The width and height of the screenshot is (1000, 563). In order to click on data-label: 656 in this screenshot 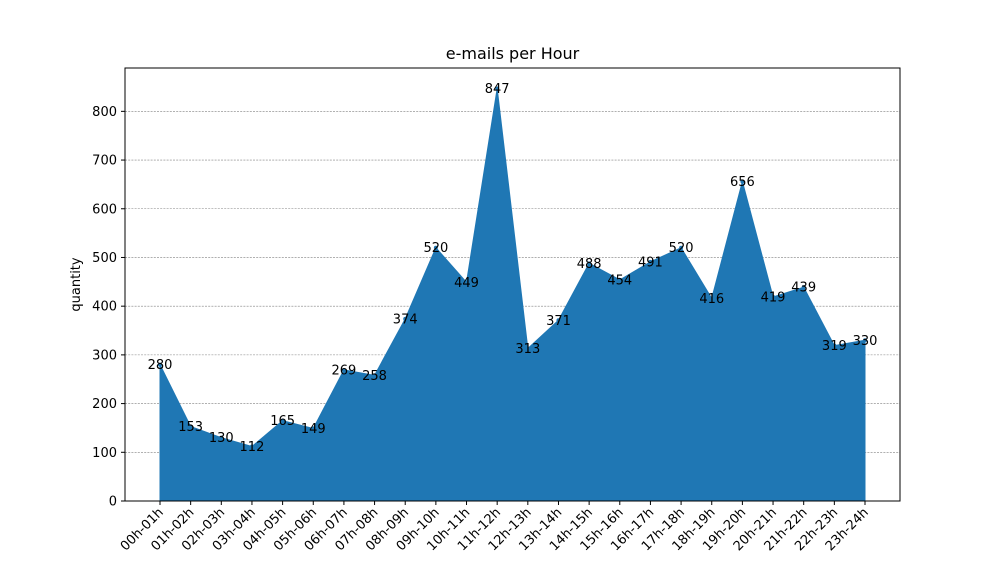, I will do `click(742, 182)`.